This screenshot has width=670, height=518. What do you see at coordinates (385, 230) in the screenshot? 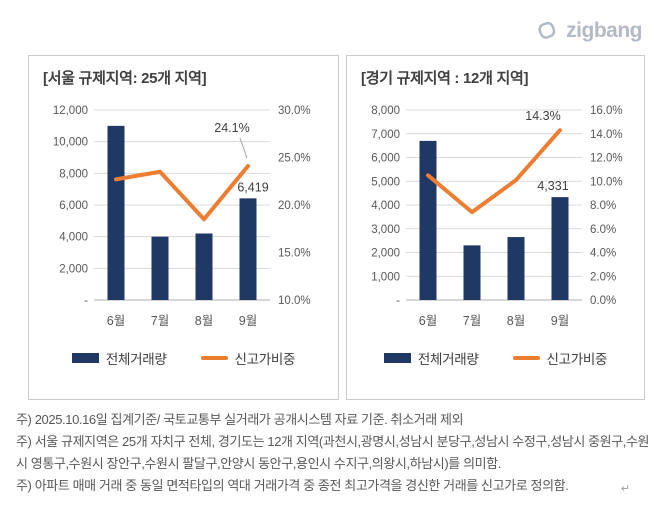
I see `svg-text: 3,000` at bounding box center [385, 230].